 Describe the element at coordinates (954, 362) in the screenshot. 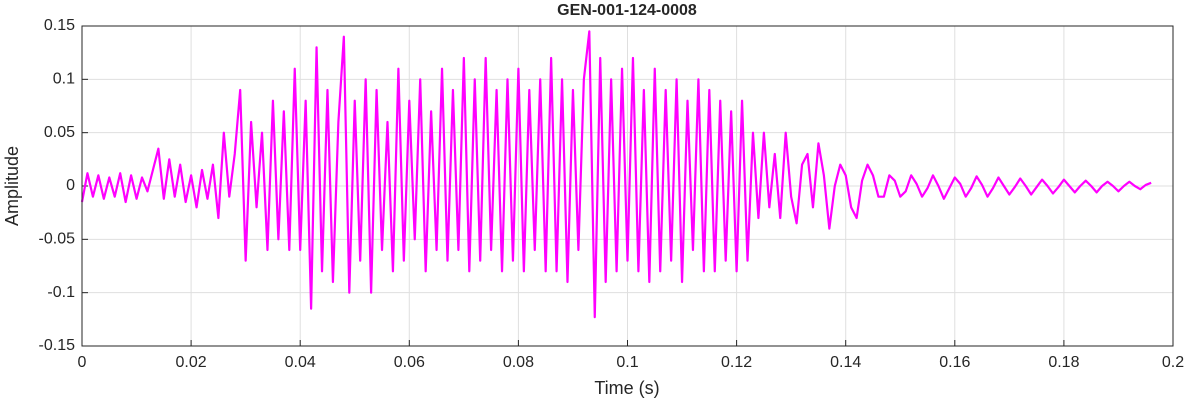

I see `x-tick-label: 0.16` at that location.